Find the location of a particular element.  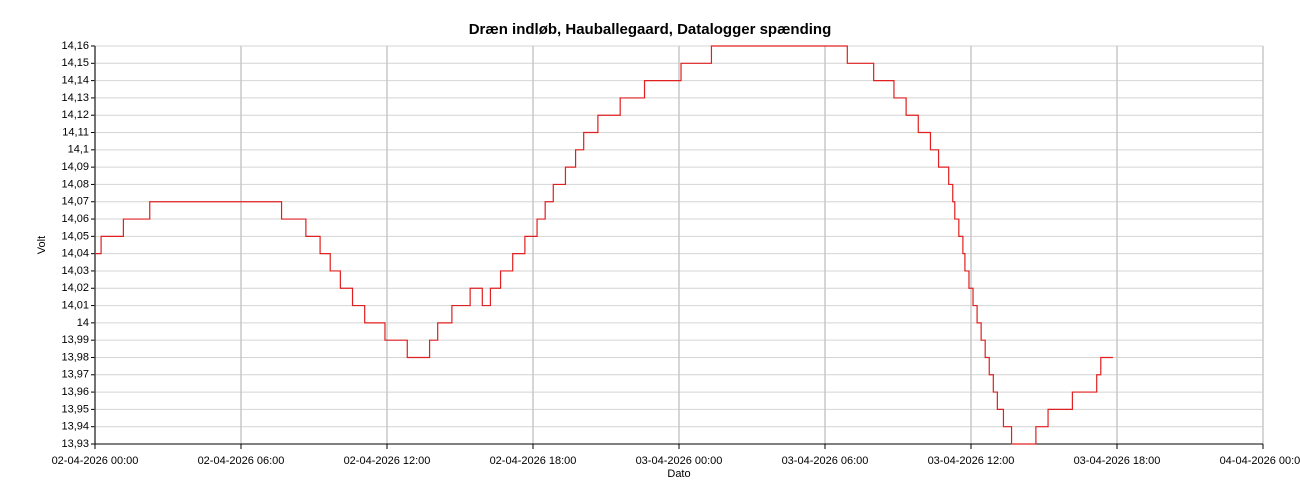

y-tick-label: 14,1 is located at coordinates (78, 150).